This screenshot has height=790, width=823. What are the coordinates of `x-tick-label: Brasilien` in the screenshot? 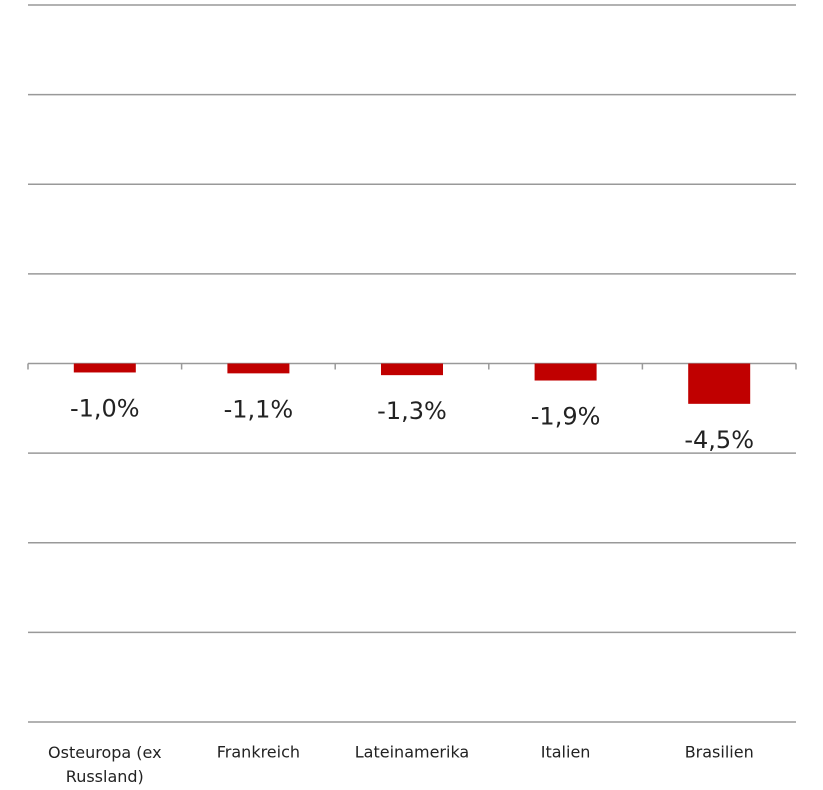 It's located at (719, 752).